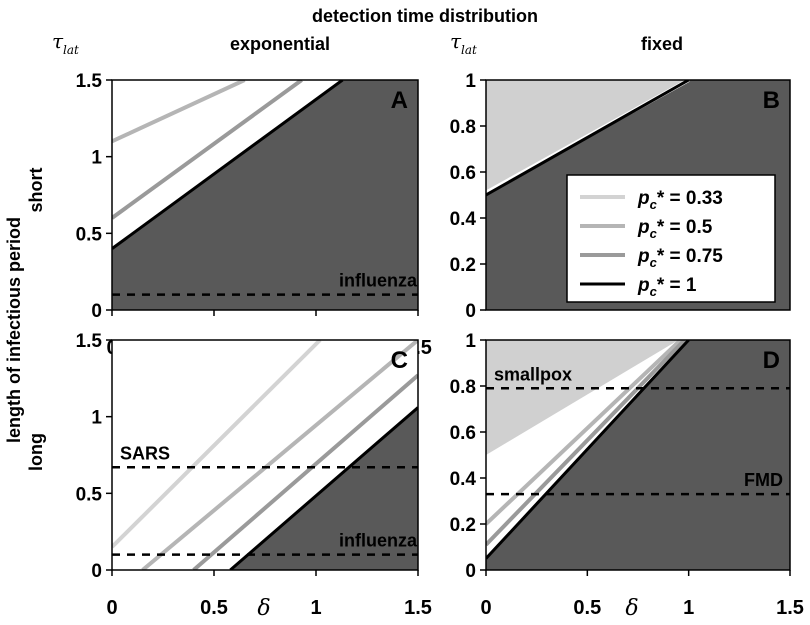 This screenshot has width=810, height=625. Describe the element at coordinates (631, 608) in the screenshot. I see `x-axis-symbol-right: δ` at that location.